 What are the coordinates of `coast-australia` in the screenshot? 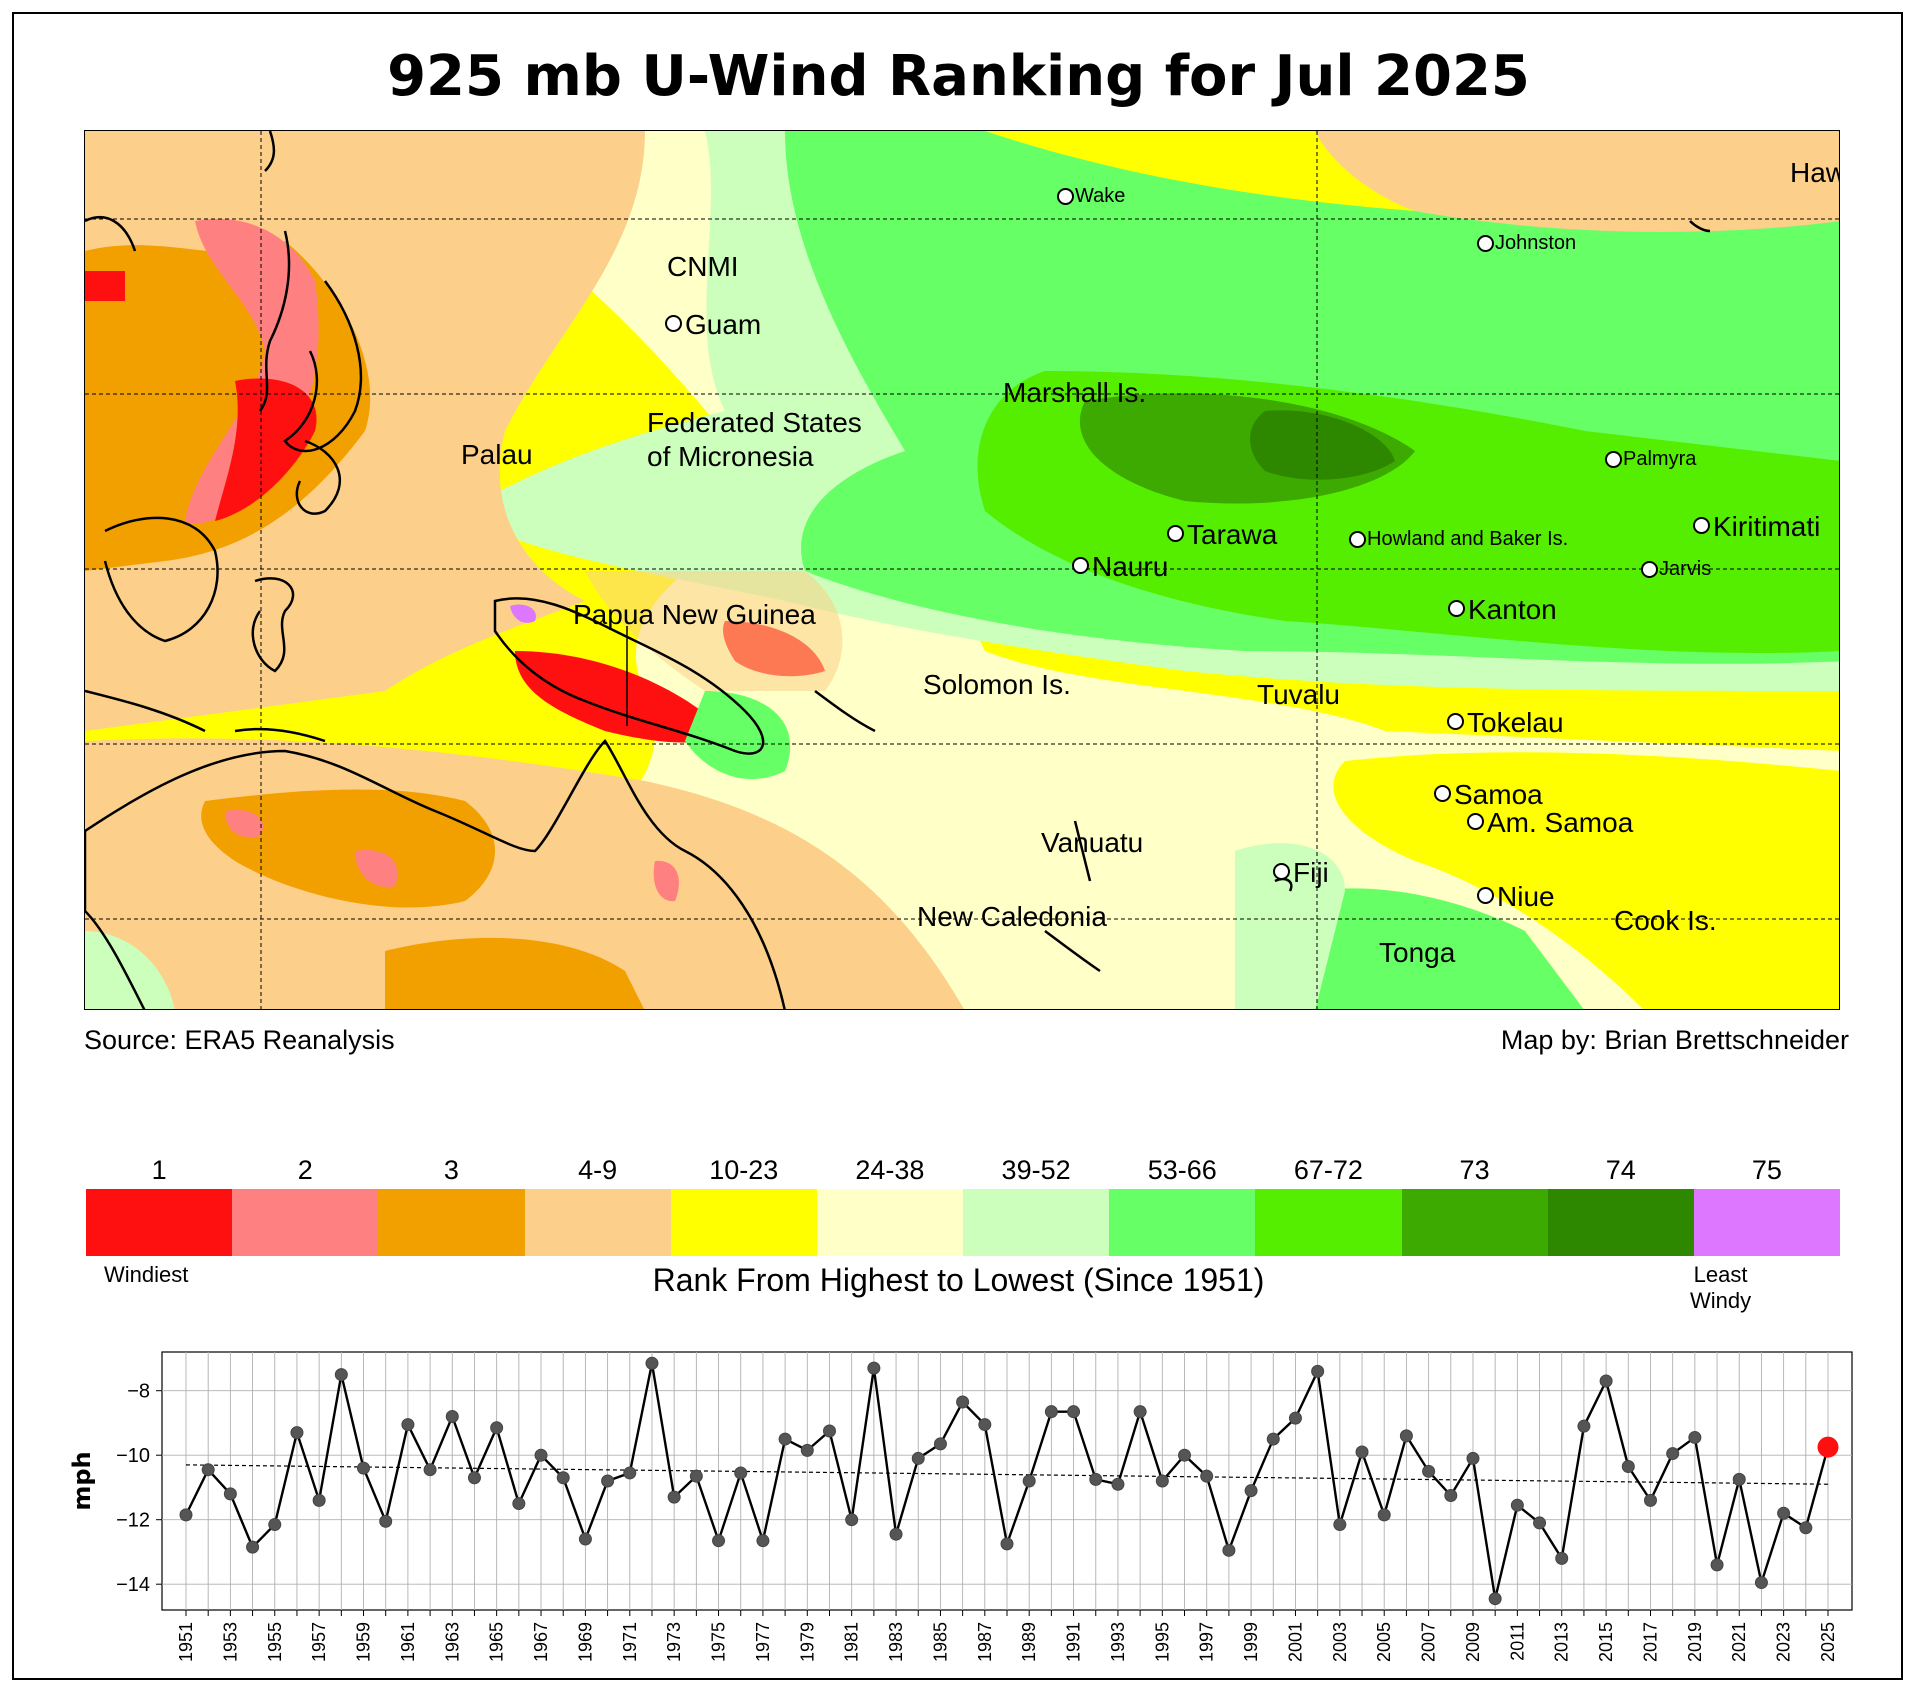 It's located at (435, 874).